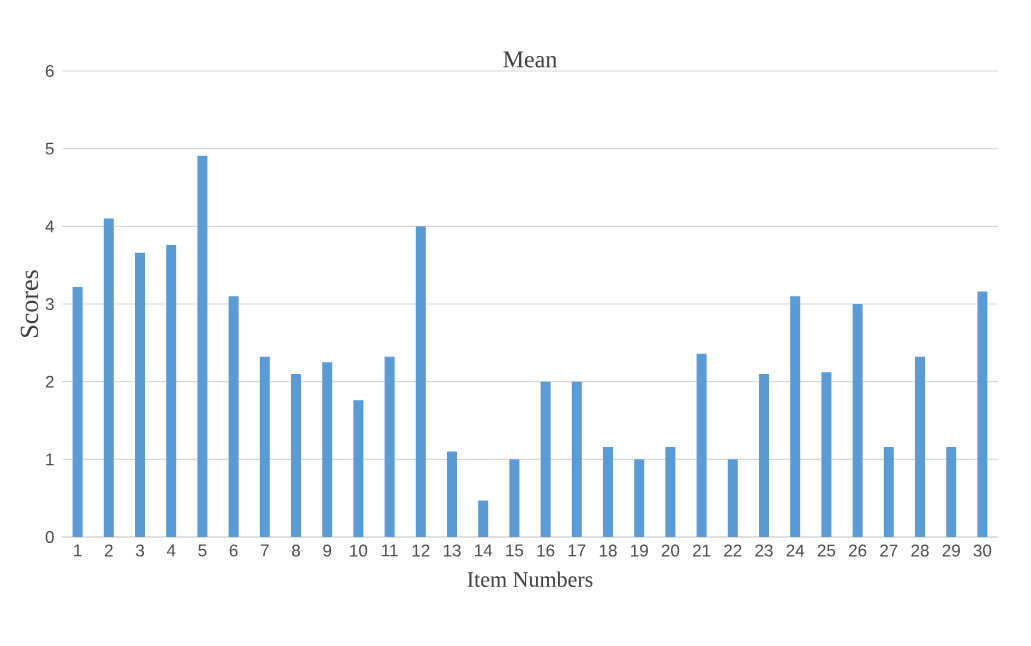 The image size is (1031, 646). Describe the element at coordinates (390, 550) in the screenshot. I see `x-tick-label: 11` at that location.